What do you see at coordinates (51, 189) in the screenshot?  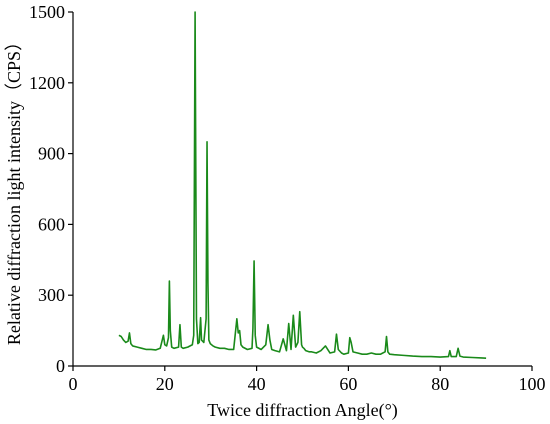 I see `y-ticks: 0 300 600 900 1200 1500` at bounding box center [51, 189].